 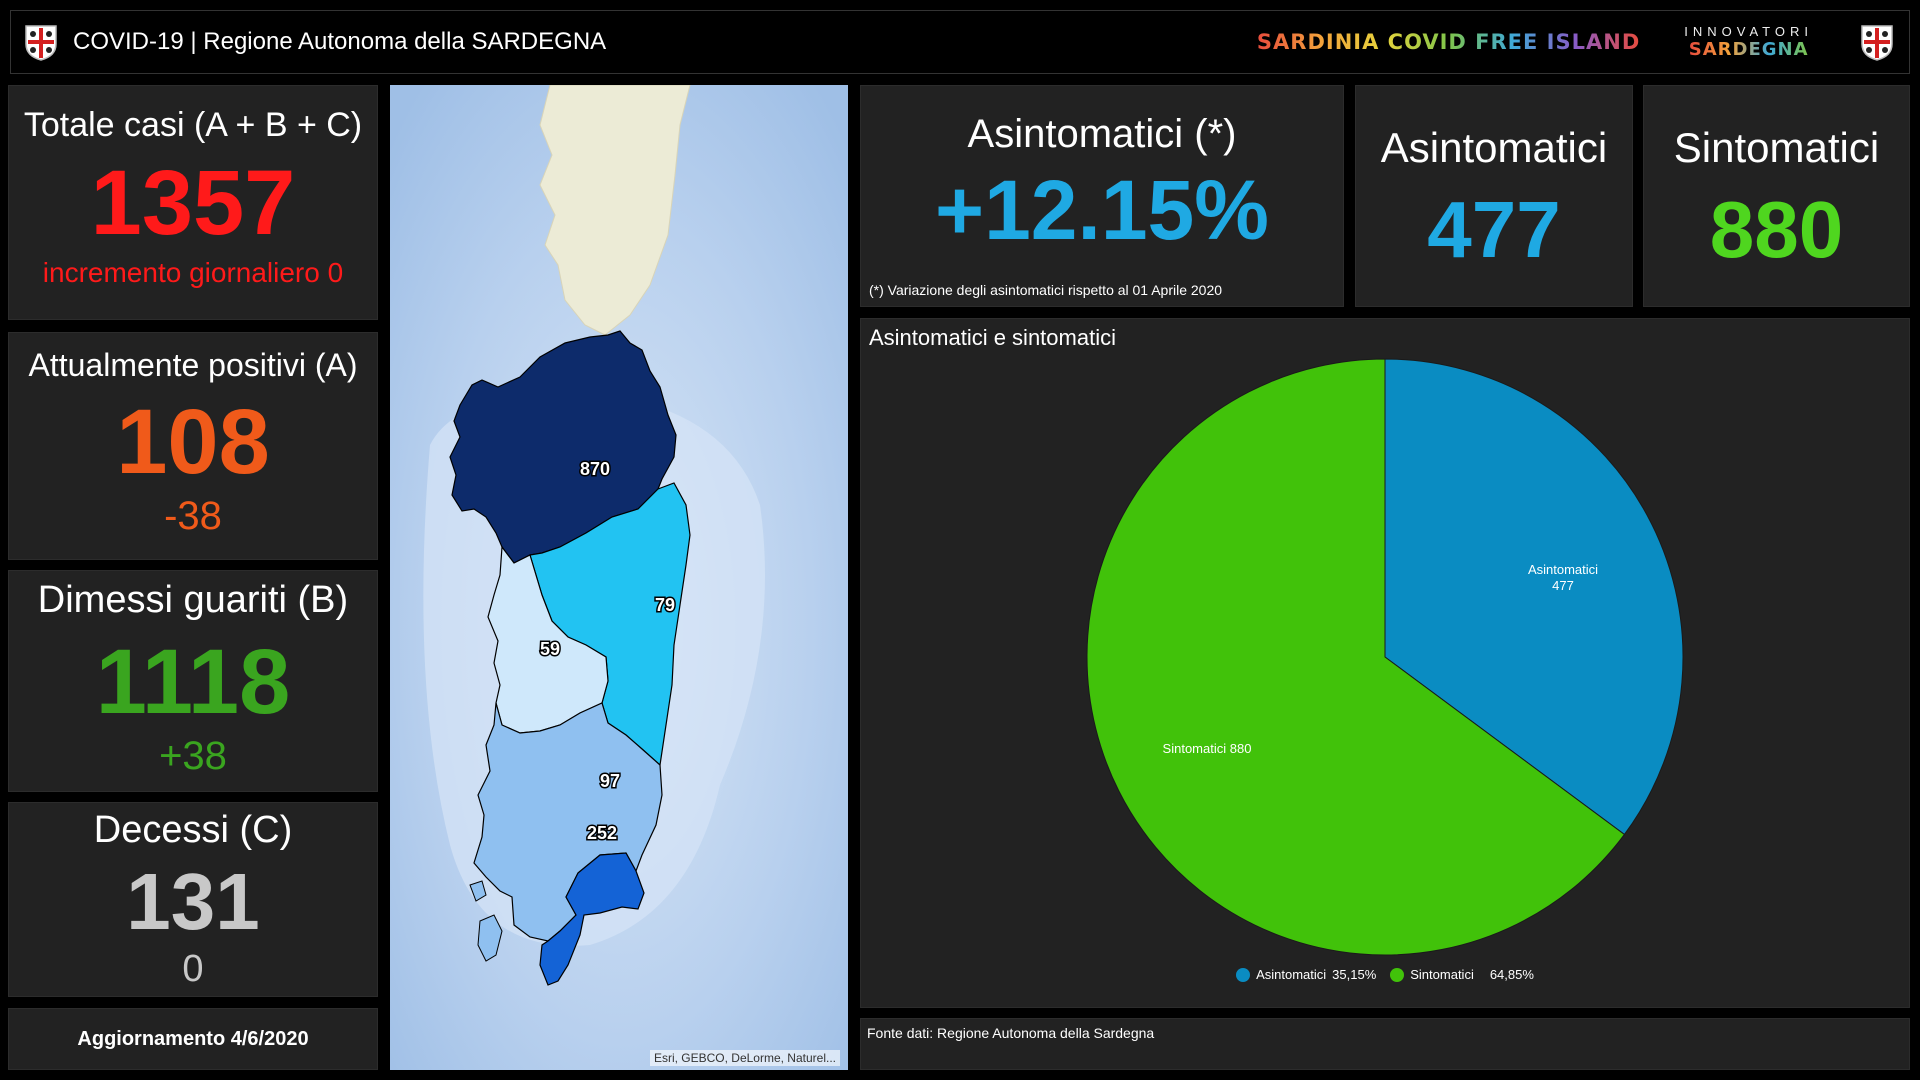 I want to click on dimessi-guariti-panel: Dimessi guariti (B) 1118 +38, so click(x=193, y=681).